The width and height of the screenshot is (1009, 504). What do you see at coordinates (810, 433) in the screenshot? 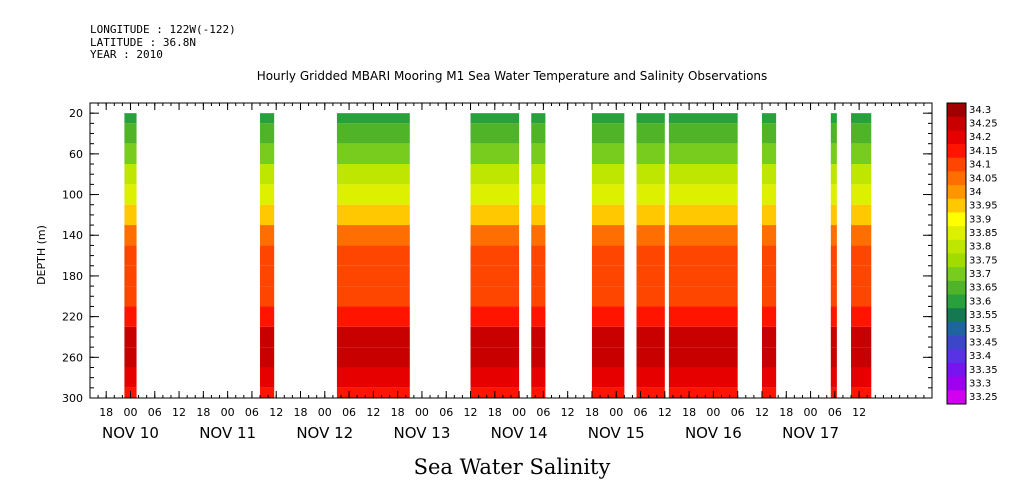
I see `x-day-label: NOV 17` at bounding box center [810, 433].